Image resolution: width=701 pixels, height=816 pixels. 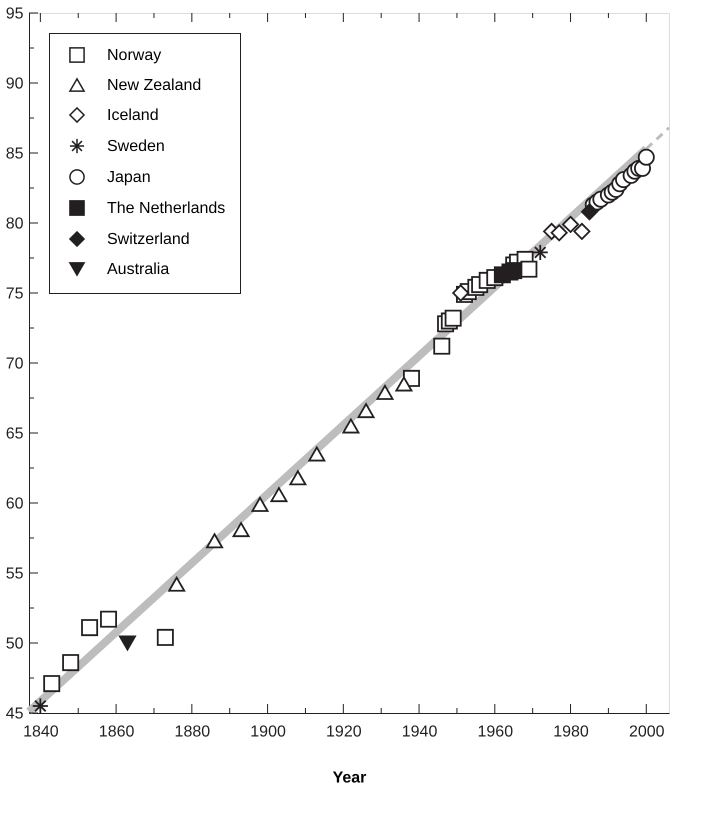 I want to click on y-tick-label: 45, so click(x=15, y=714).